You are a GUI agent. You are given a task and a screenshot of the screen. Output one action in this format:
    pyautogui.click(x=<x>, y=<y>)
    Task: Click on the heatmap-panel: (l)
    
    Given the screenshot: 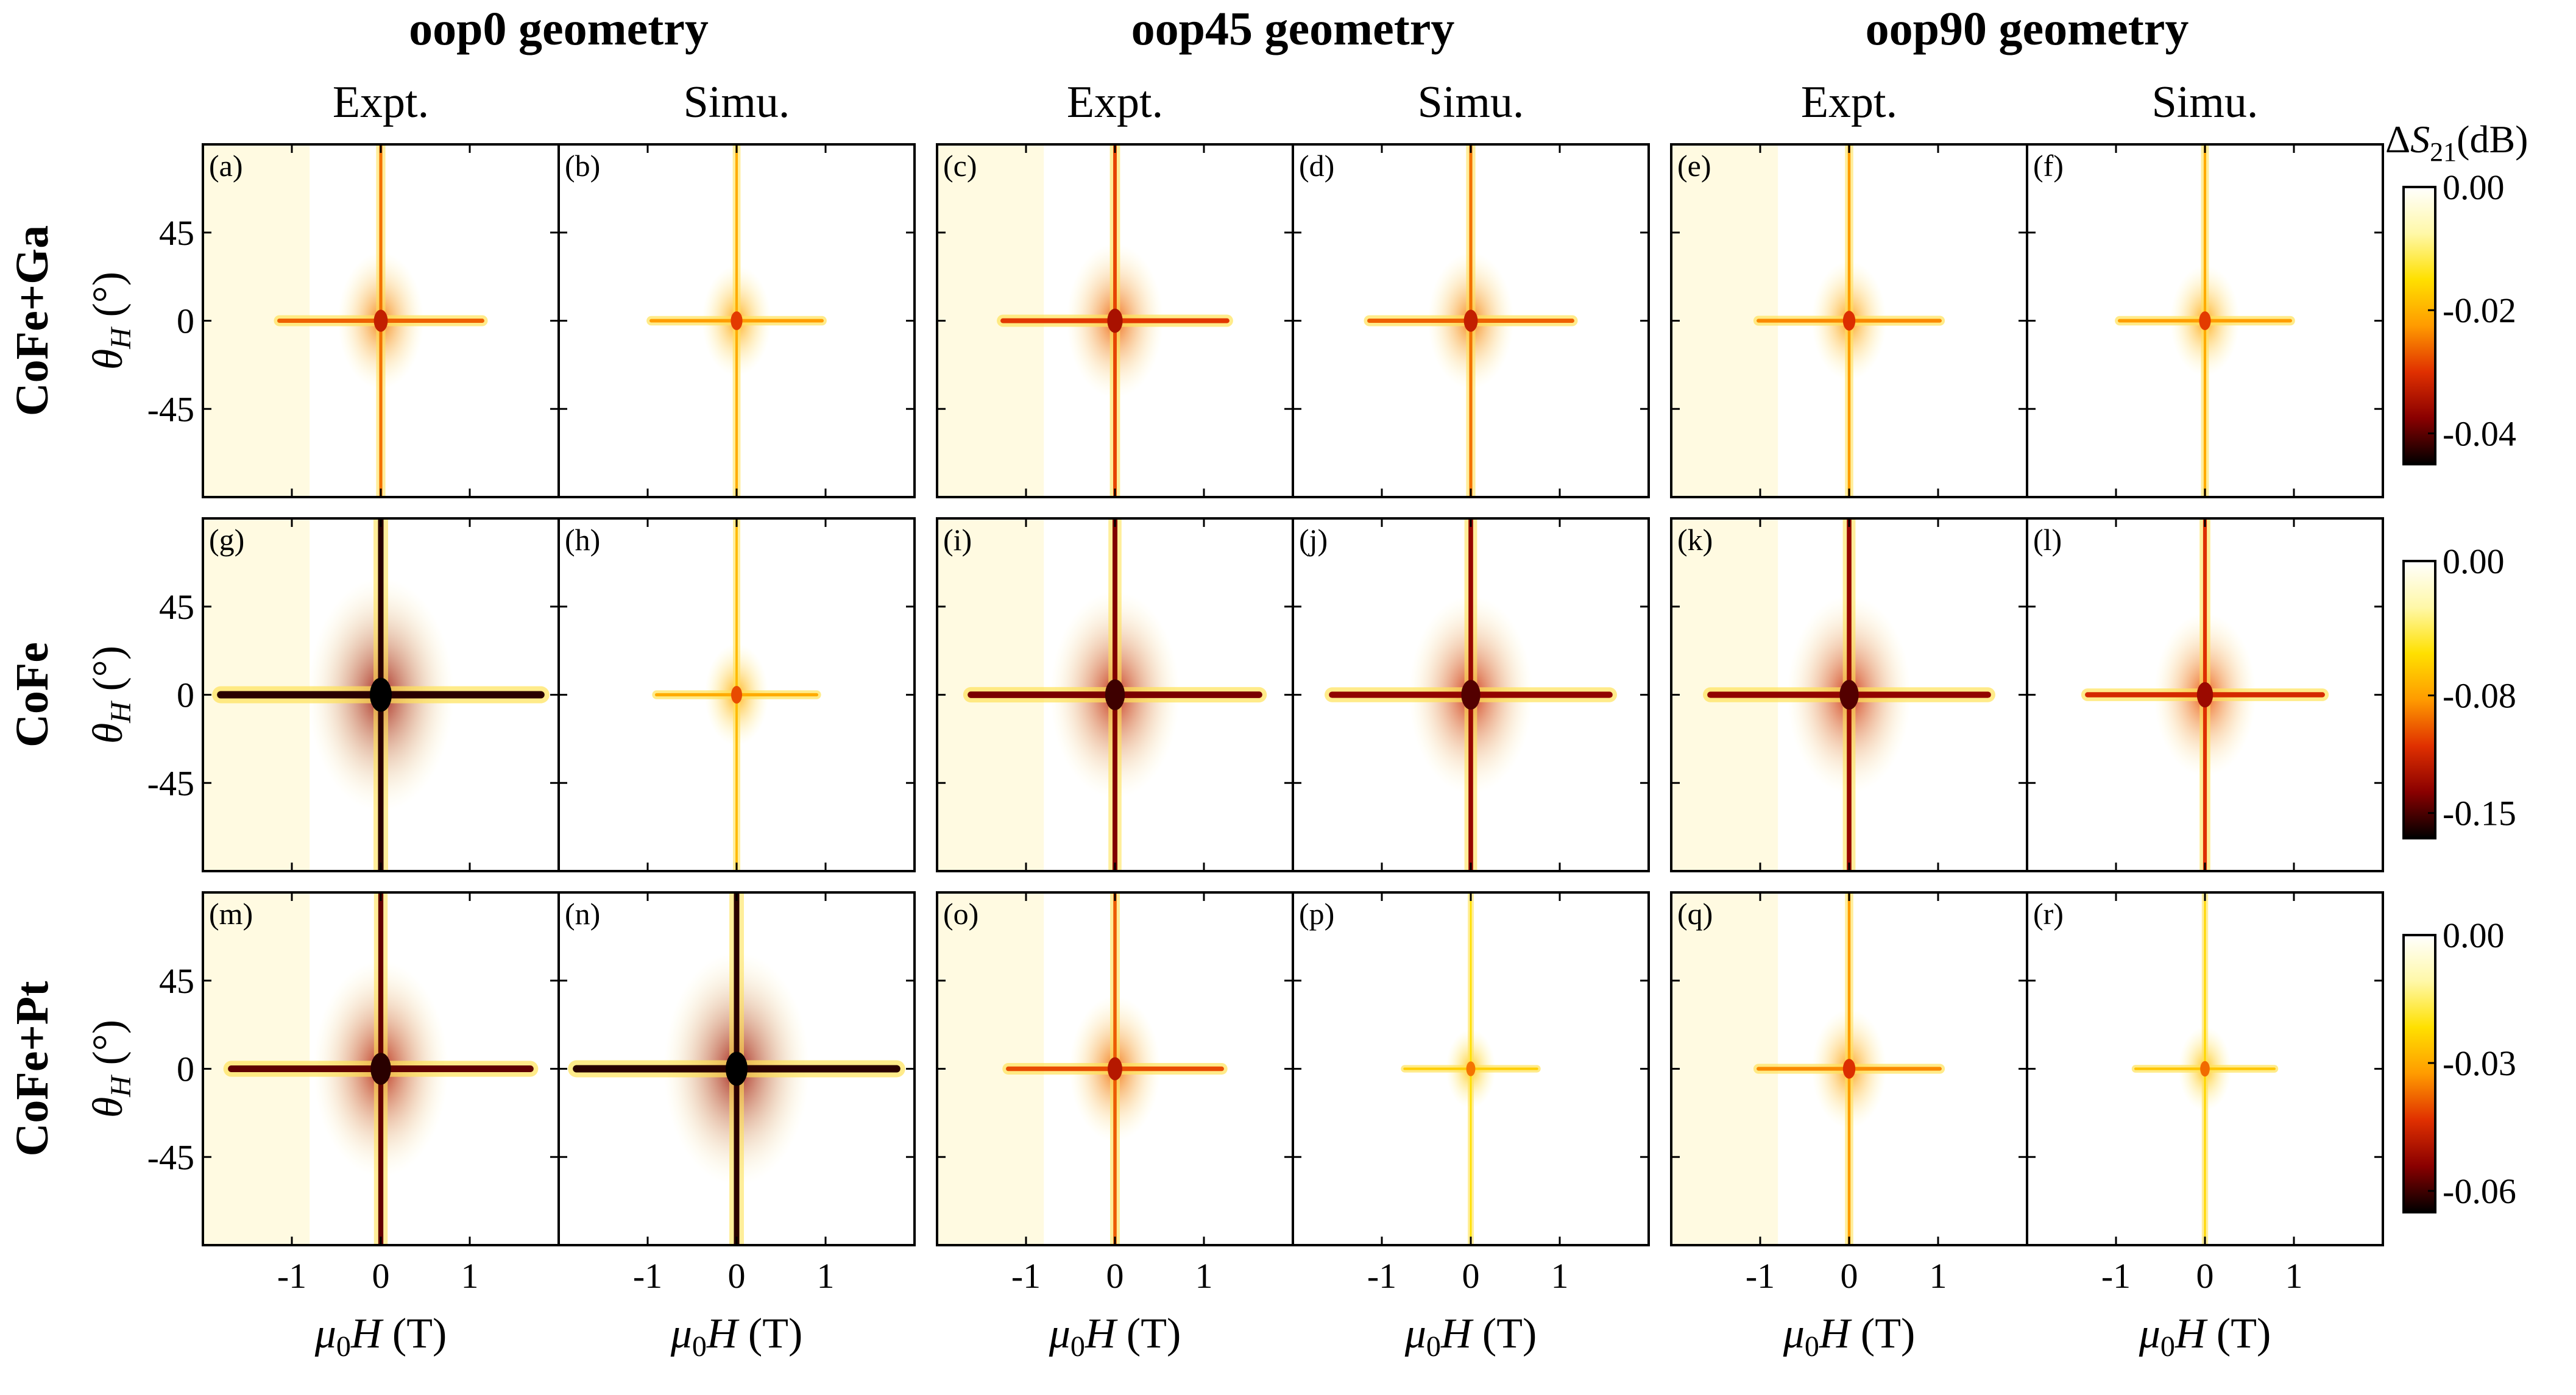 What is the action you would take?
    pyautogui.click(x=2205, y=694)
    